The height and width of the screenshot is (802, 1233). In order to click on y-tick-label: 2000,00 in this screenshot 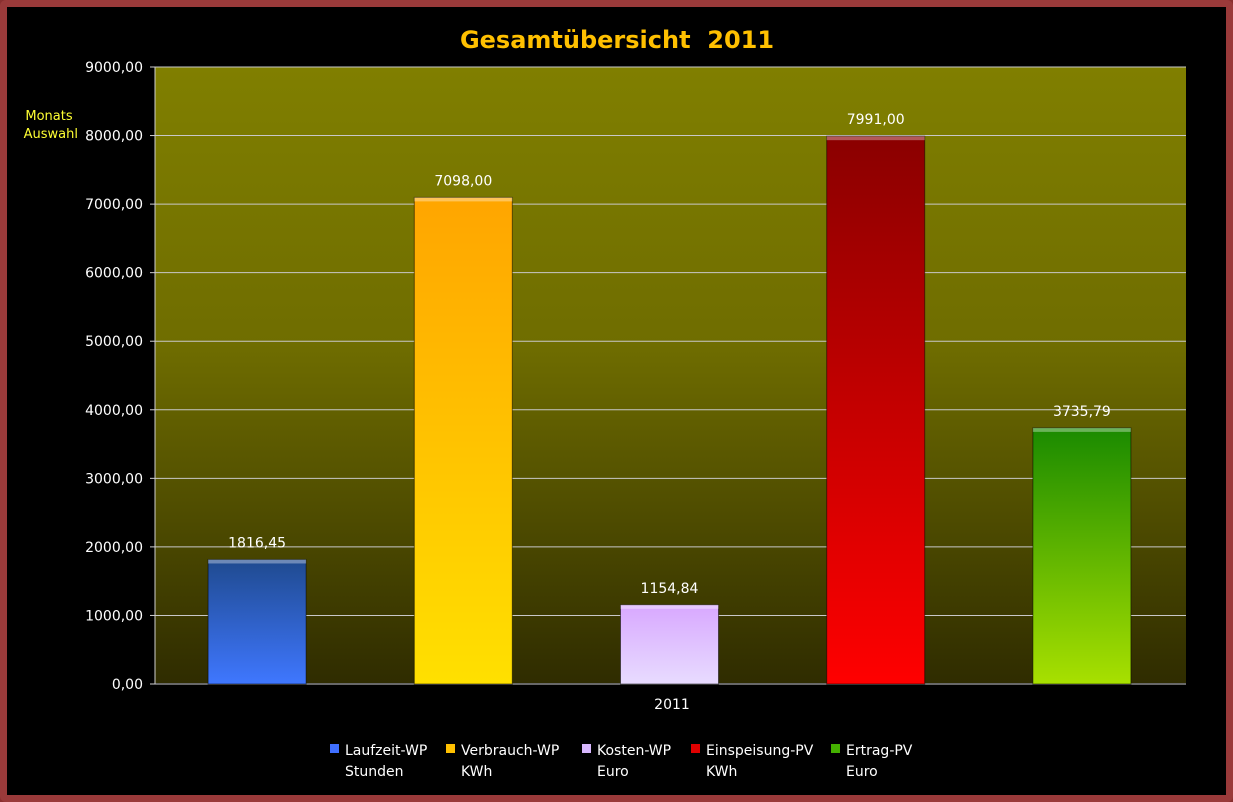, I will do `click(114, 548)`.